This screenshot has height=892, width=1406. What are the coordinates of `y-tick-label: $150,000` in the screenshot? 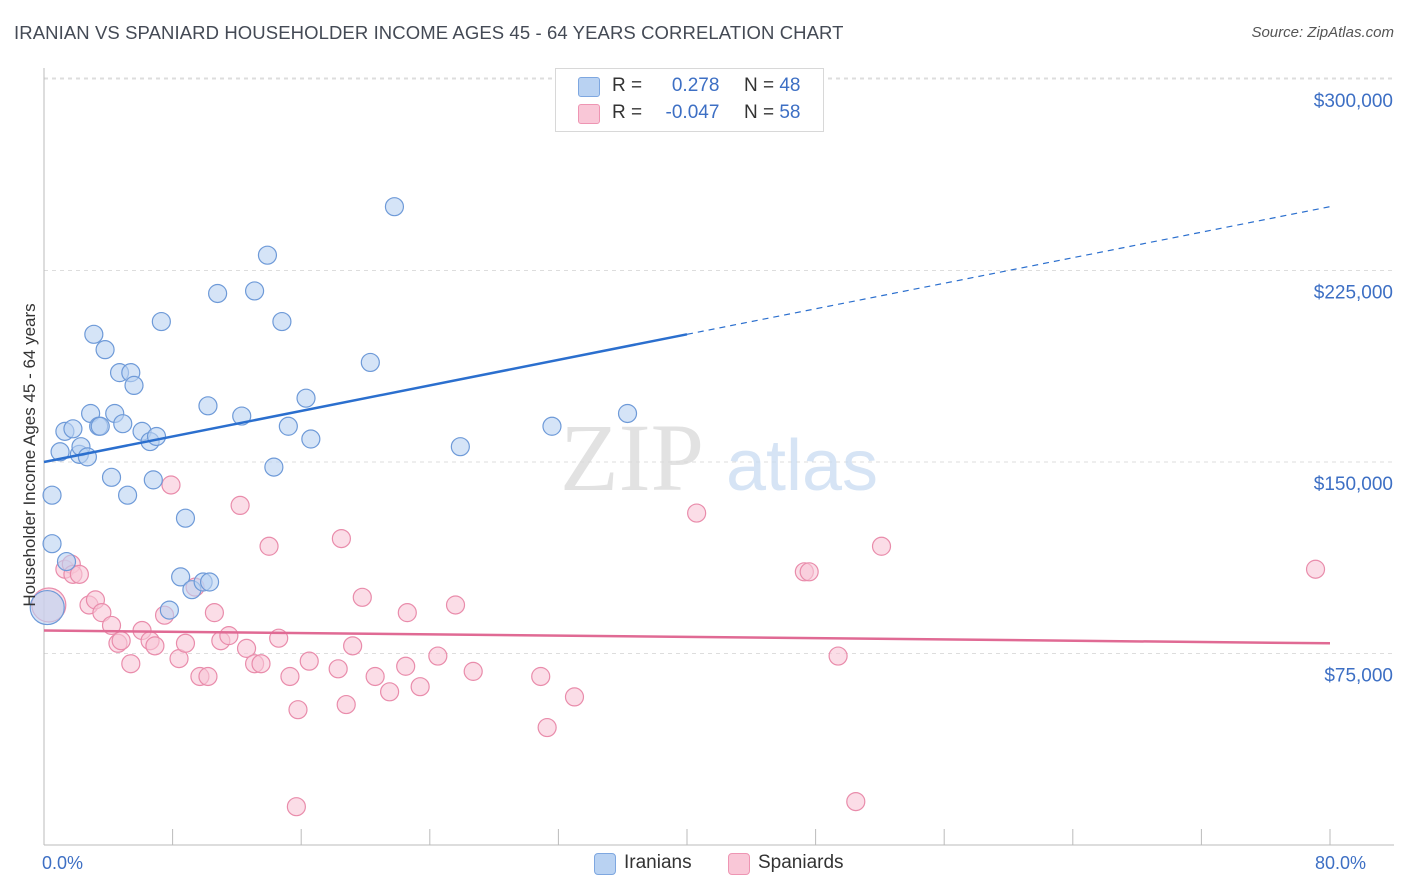 It's located at (1353, 484).